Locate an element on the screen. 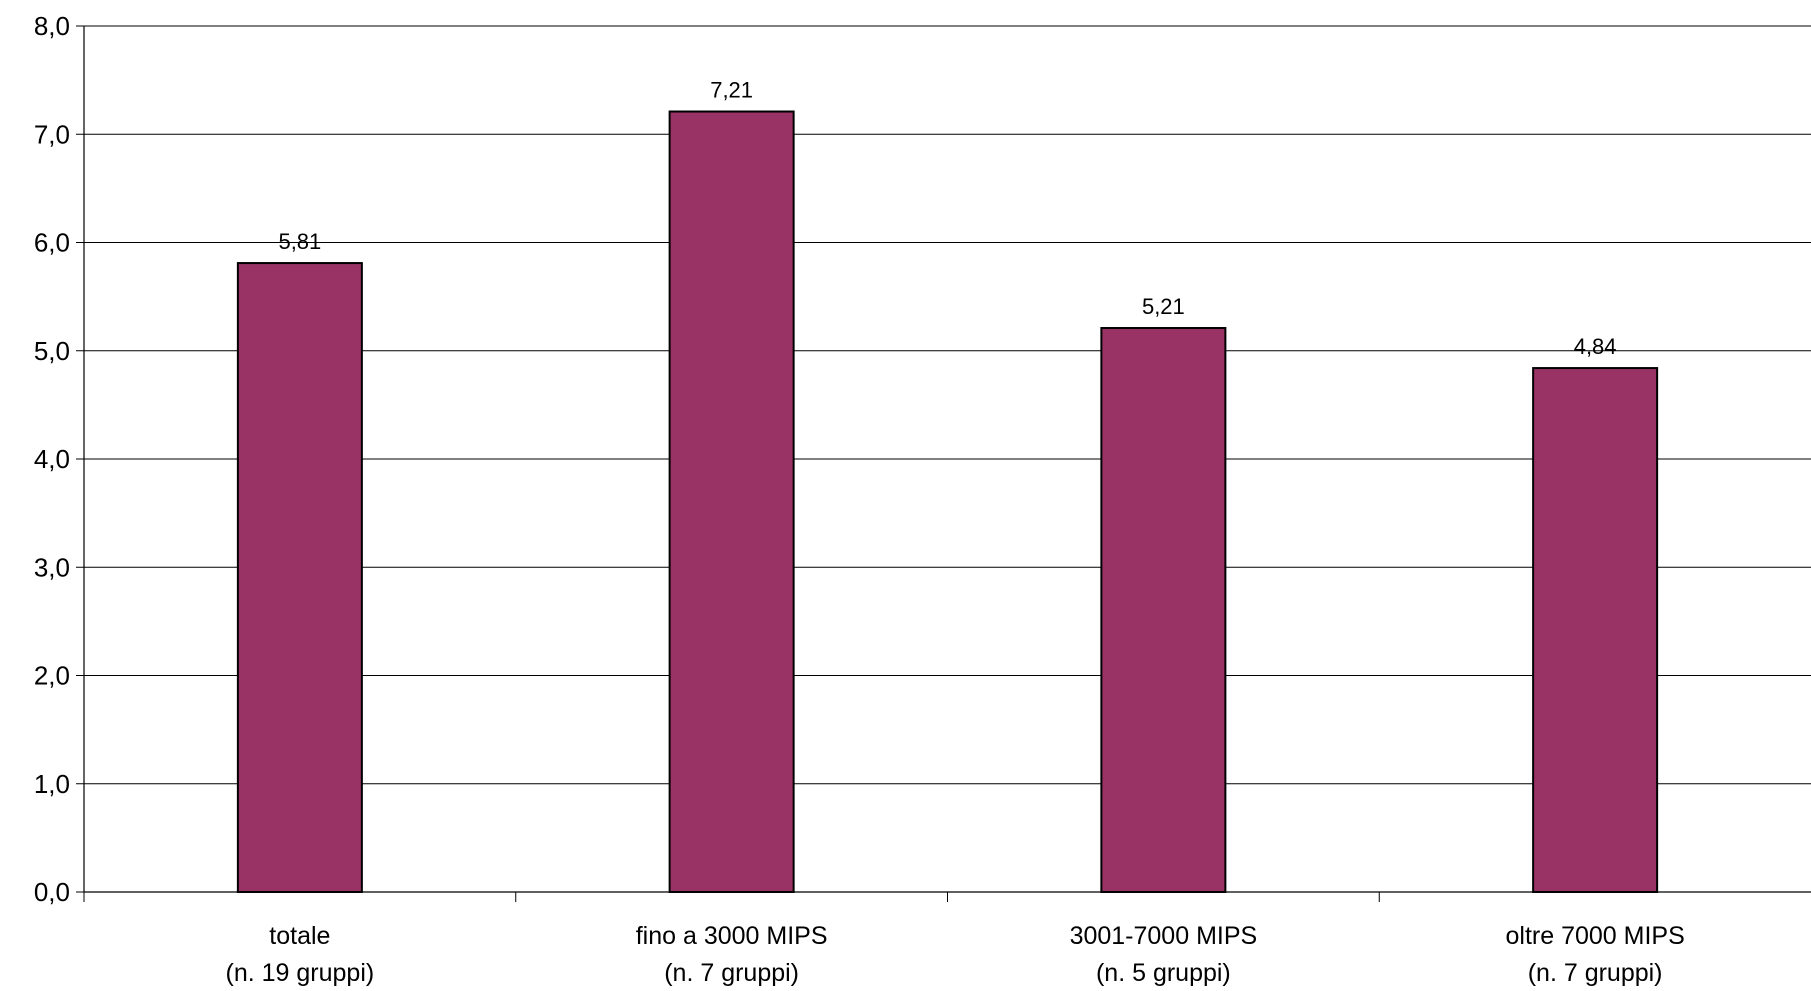 The width and height of the screenshot is (1811, 991). x-category-label: (n. 5 gruppi) is located at coordinates (1163, 973).